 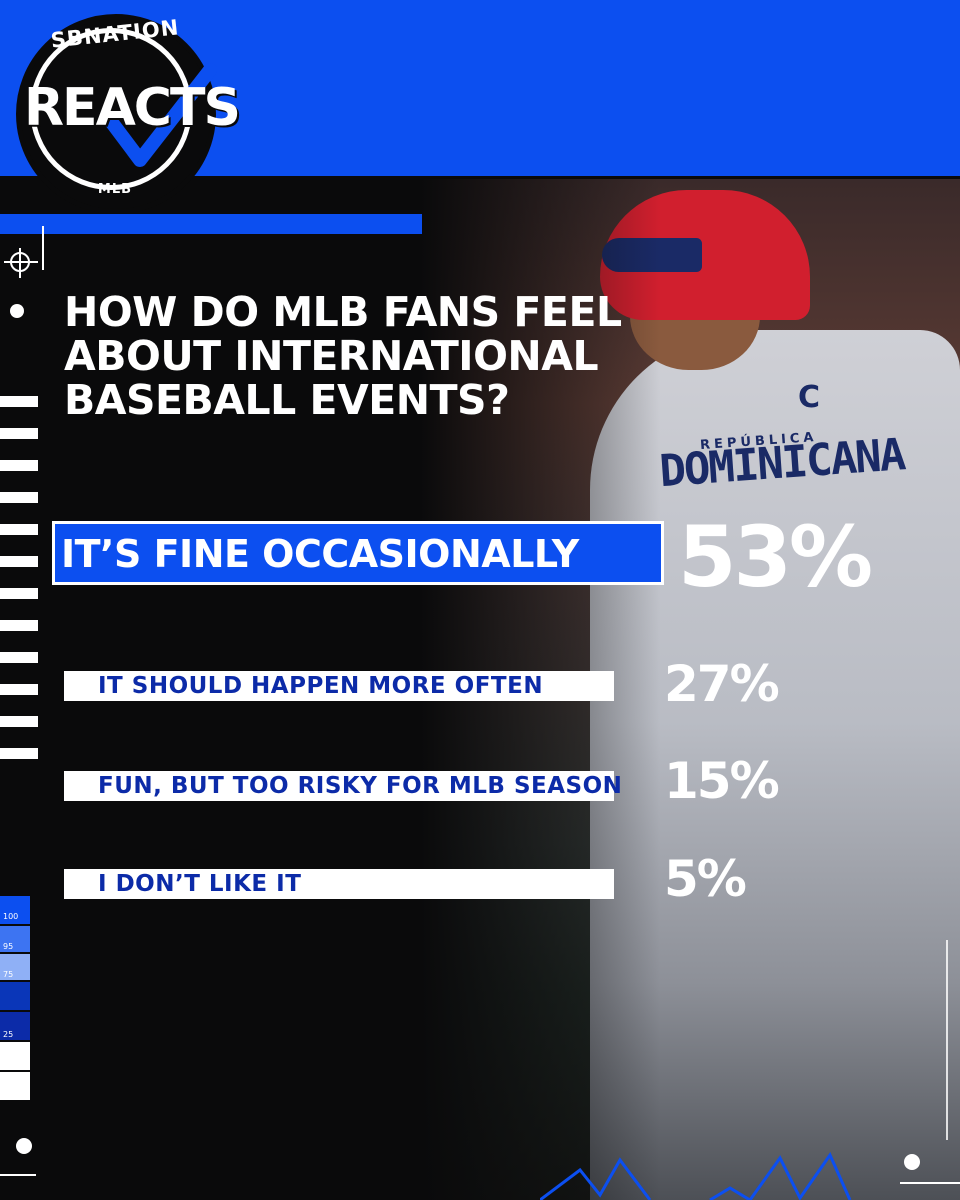 What do you see at coordinates (8, 1034) in the screenshot?
I see `scale-label: 25` at bounding box center [8, 1034].